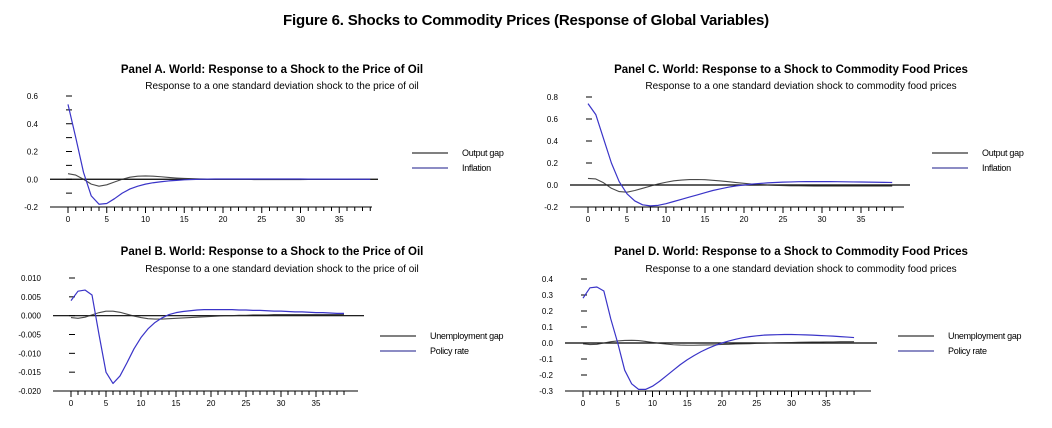 This screenshot has width=1052, height=428. Describe the element at coordinates (29, 391) in the screenshot. I see `y-tick-label: -0.020` at that location.